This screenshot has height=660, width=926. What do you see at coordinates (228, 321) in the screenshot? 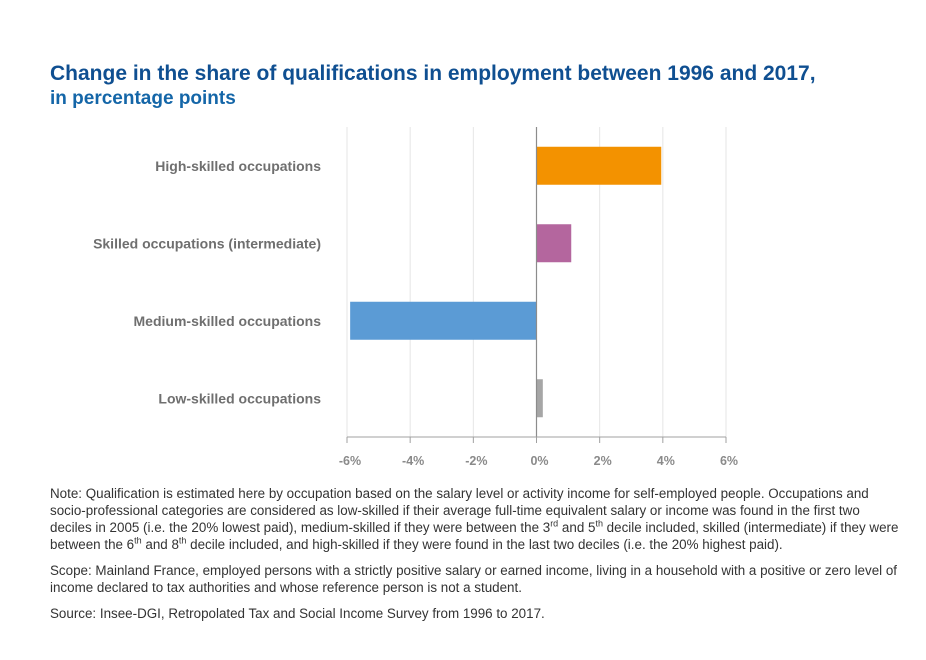
I see `category-label: Medium-skilled occupations` at bounding box center [228, 321].